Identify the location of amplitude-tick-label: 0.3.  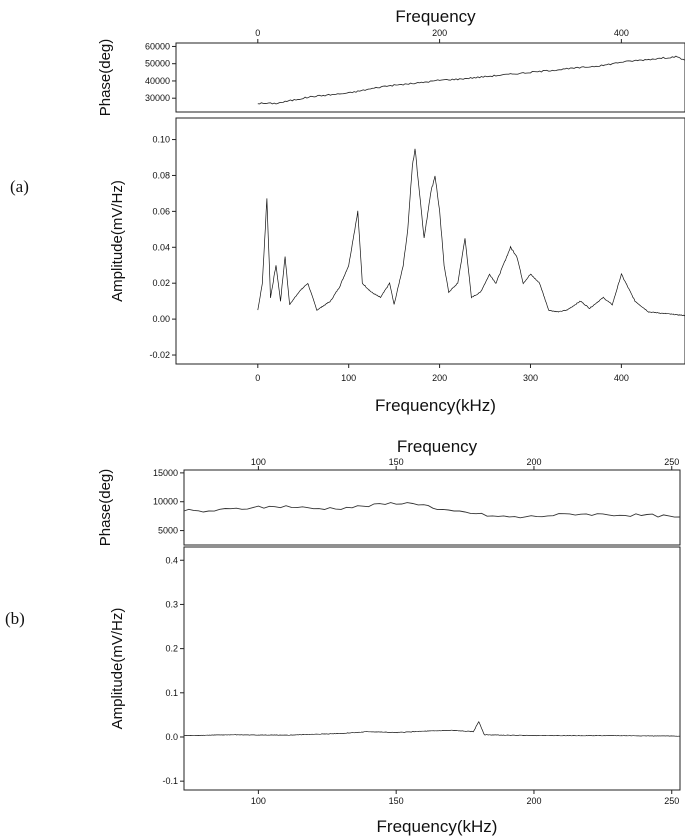
(171, 604).